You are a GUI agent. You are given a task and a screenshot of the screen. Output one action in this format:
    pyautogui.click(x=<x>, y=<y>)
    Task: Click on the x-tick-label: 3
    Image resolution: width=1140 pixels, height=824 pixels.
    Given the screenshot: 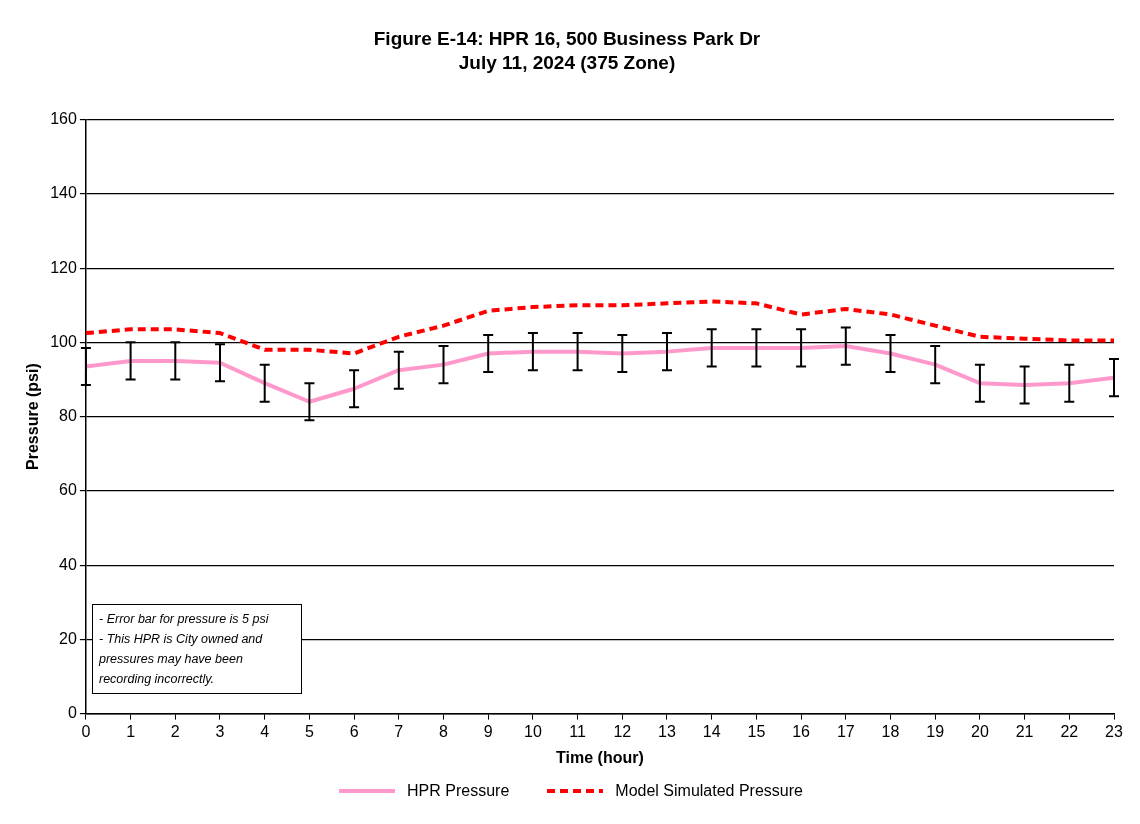 What is the action you would take?
    pyautogui.click(x=220, y=731)
    